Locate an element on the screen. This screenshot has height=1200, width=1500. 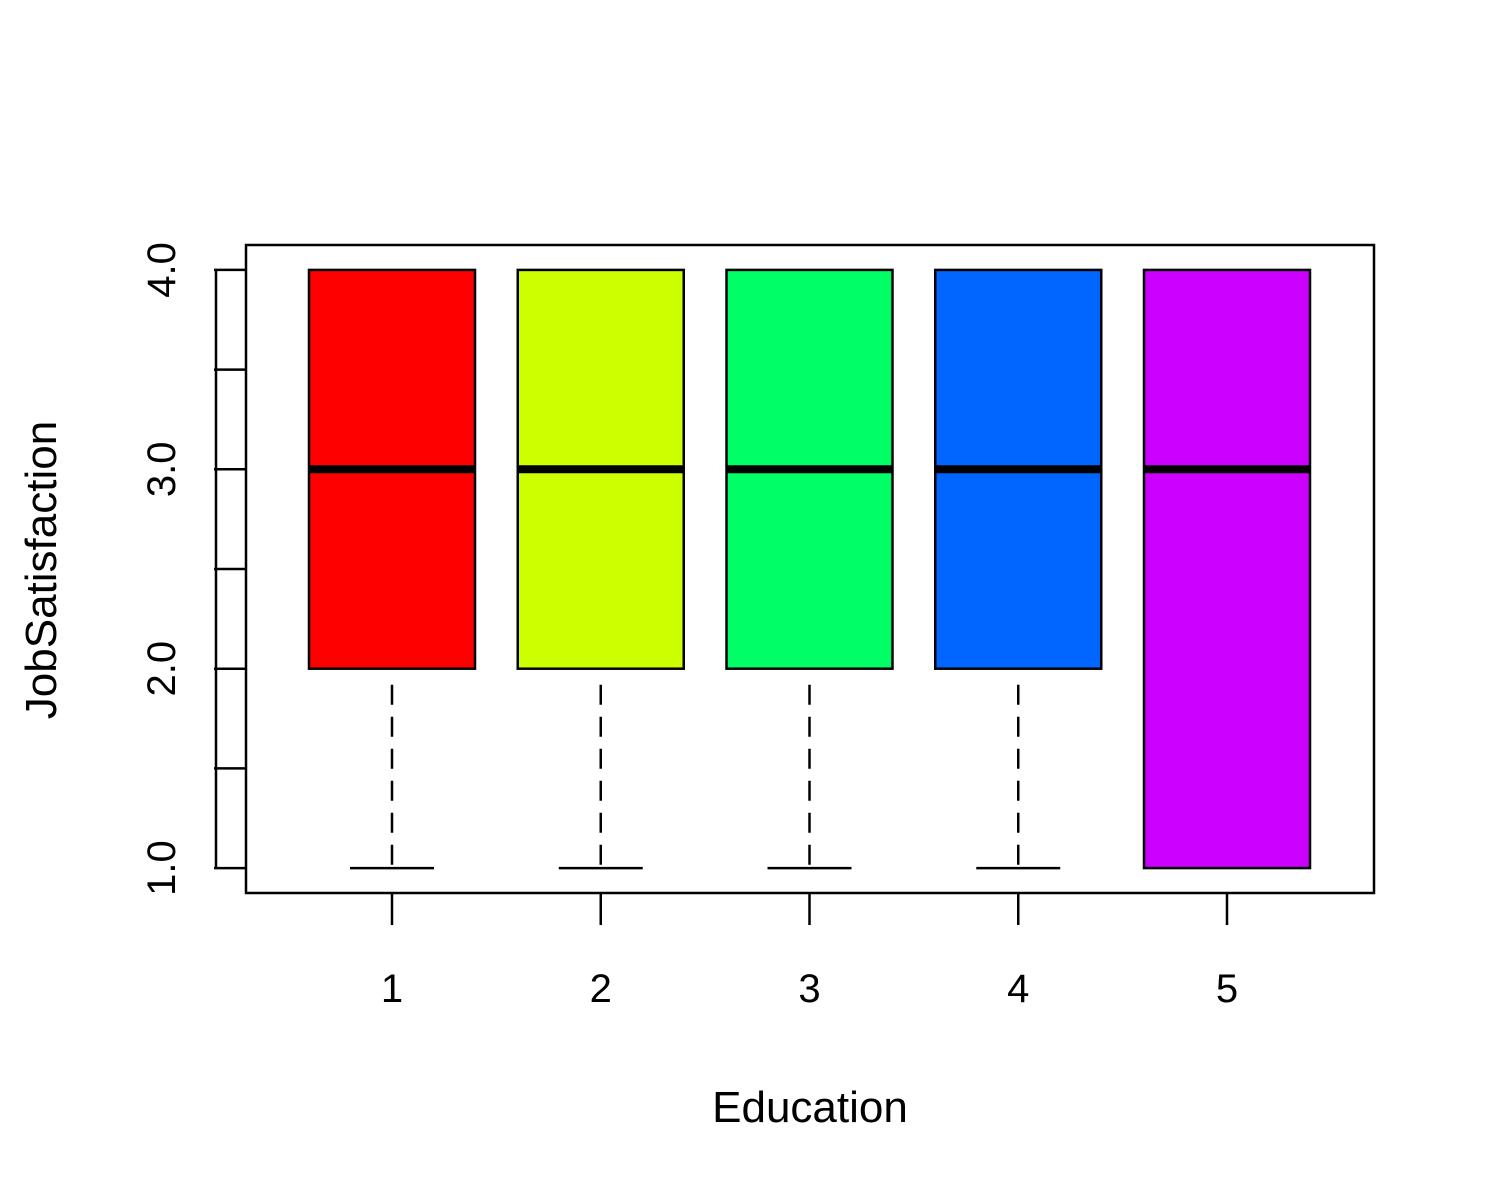
x-axis: 1 2 3 4 5 is located at coordinates (809, 952).